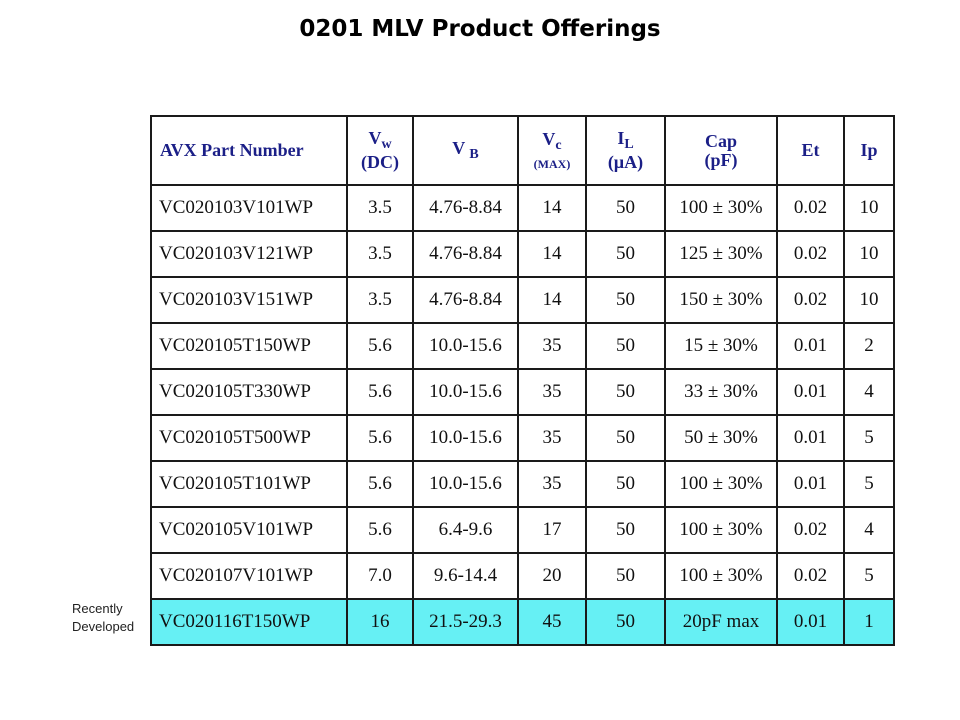  I want to click on cell-part: VC020105V101WP, so click(249, 530).